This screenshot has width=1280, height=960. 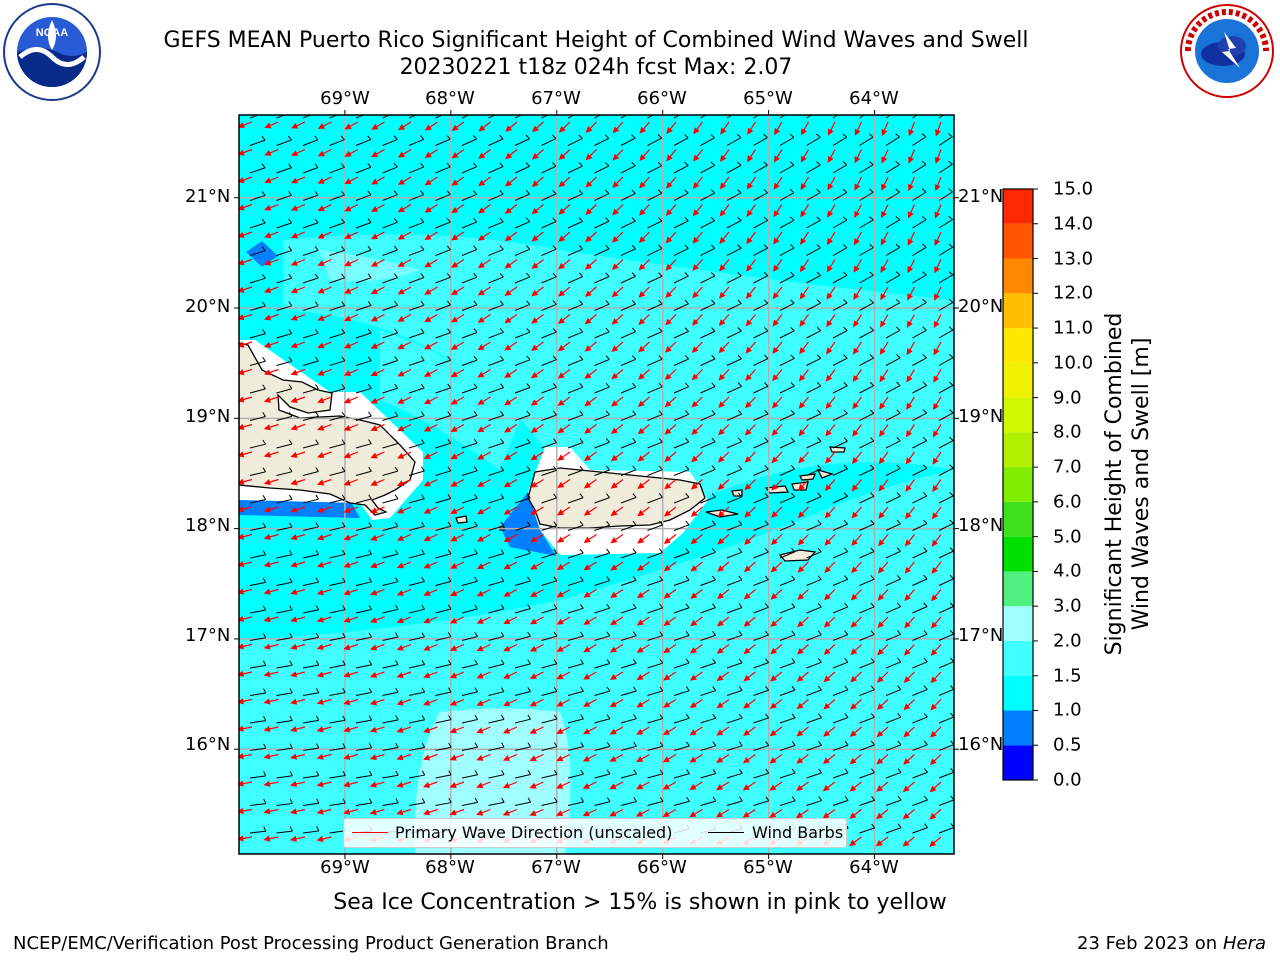 I want to click on lat-label-right: 16°N, so click(x=981, y=744).